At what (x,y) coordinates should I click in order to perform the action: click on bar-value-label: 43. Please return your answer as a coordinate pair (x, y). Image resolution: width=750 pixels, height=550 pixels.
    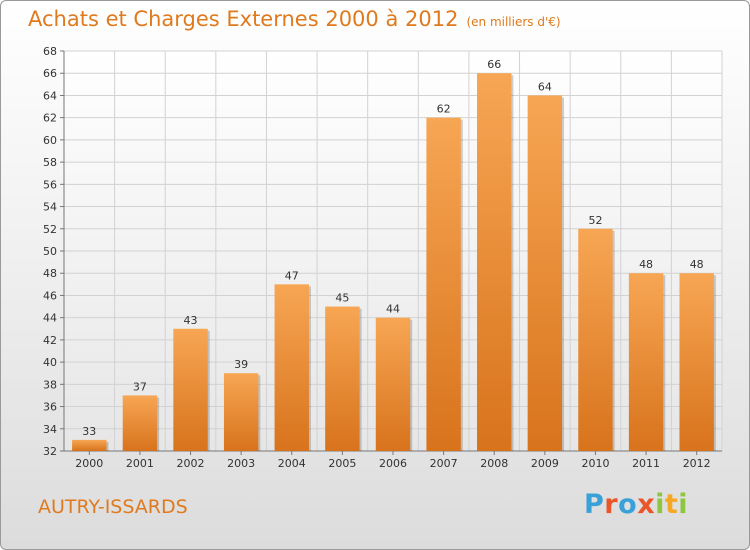
    Looking at the image, I should click on (191, 320).